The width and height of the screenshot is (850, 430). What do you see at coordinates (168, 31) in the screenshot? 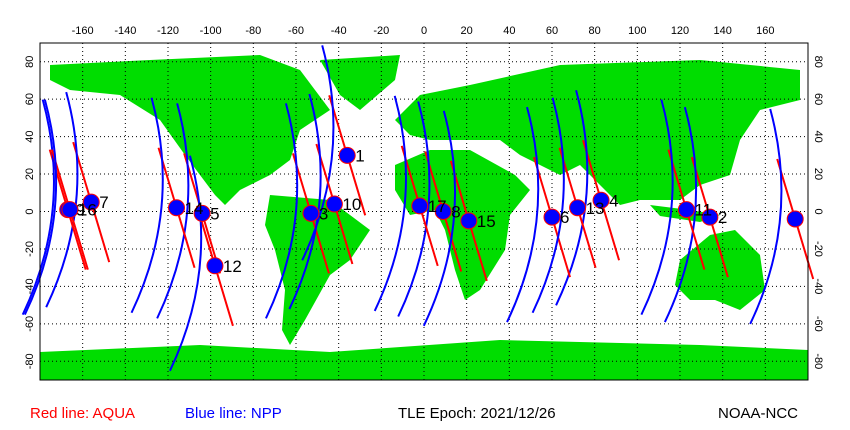
I see `x-tick-label: -120` at bounding box center [168, 31].